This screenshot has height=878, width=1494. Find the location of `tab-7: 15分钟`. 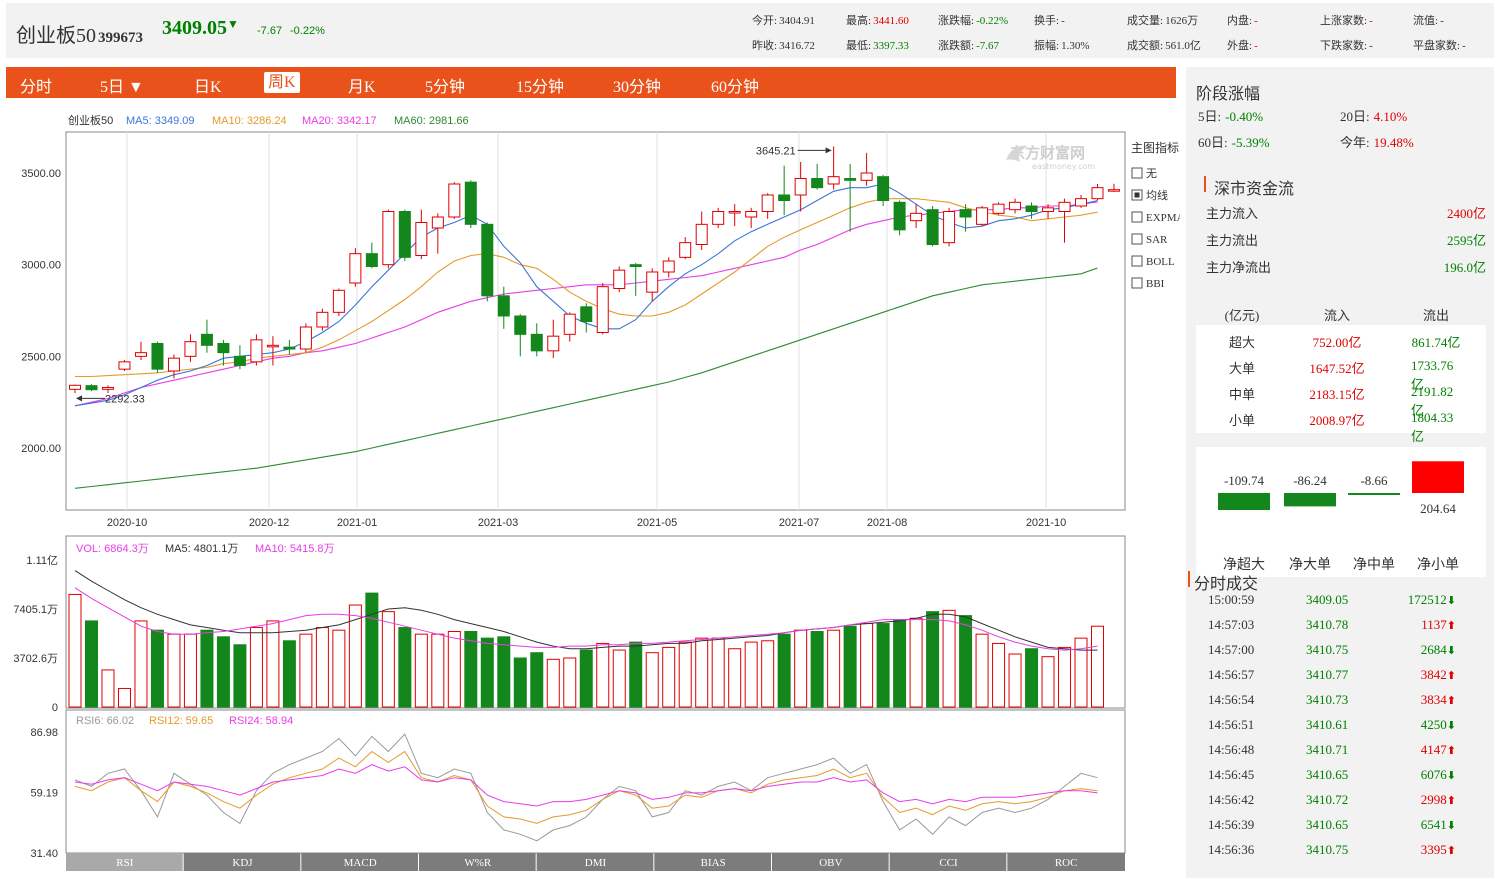

tab-7: 15分钟 is located at coordinates (540, 87).